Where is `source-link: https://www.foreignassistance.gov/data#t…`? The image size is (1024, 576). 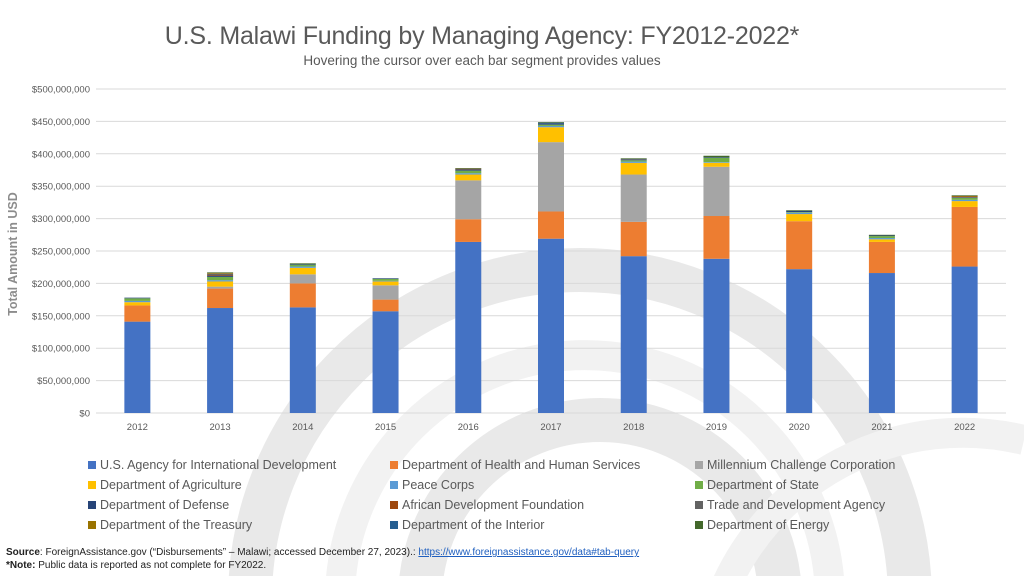 source-link: https://www.foreignassistance.gov/data#t… is located at coordinates (529, 552).